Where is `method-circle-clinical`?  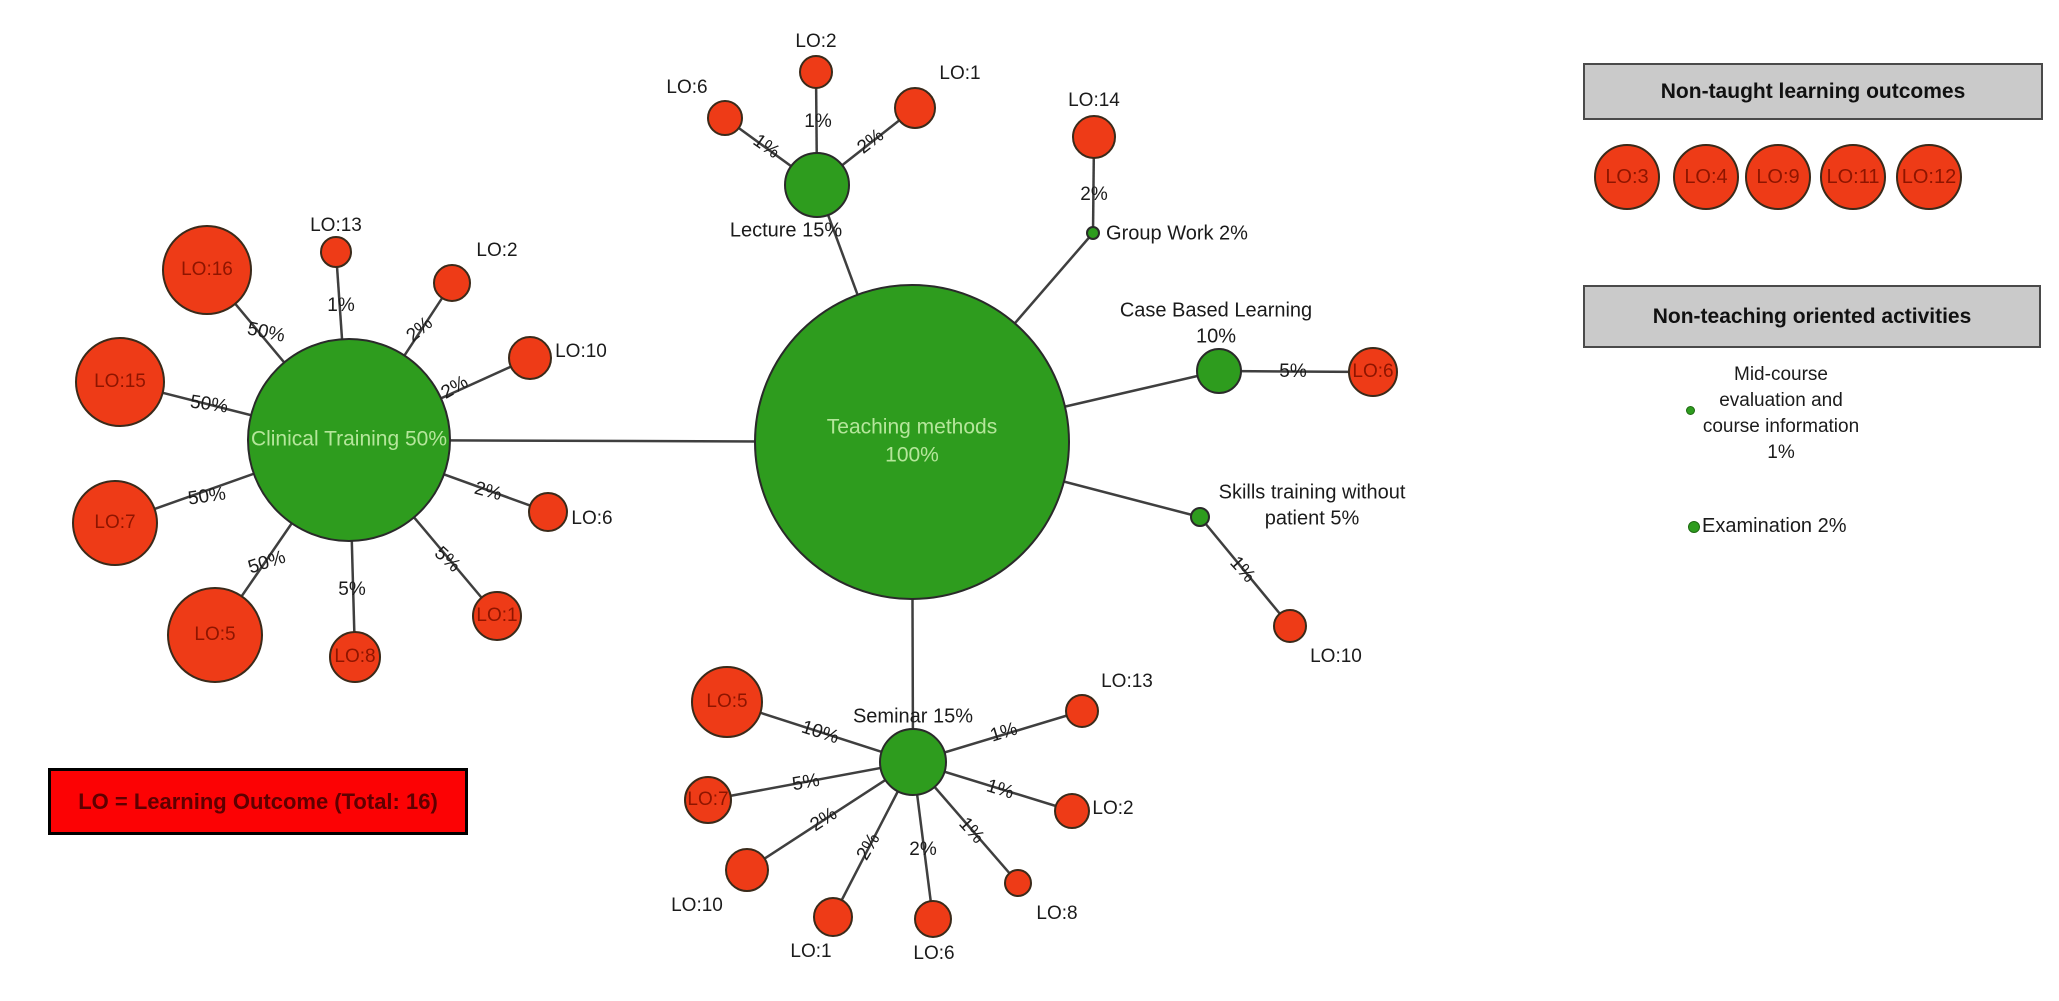
method-circle-clinical is located at coordinates (349, 440).